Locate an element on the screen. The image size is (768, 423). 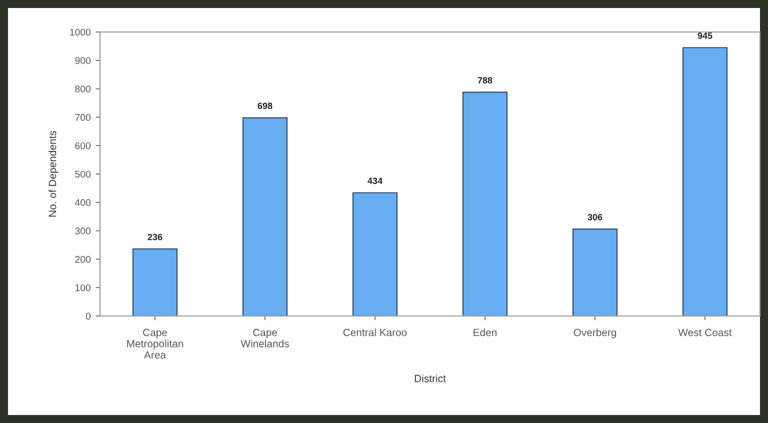
y-axis-title: No. of Dependents is located at coordinates (53, 173).